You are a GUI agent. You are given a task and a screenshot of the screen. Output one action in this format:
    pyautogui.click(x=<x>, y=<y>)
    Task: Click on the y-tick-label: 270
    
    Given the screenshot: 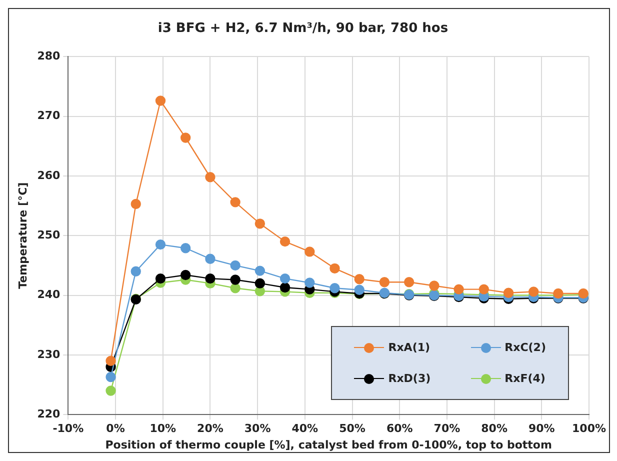 What is the action you would take?
    pyautogui.click(x=48, y=115)
    